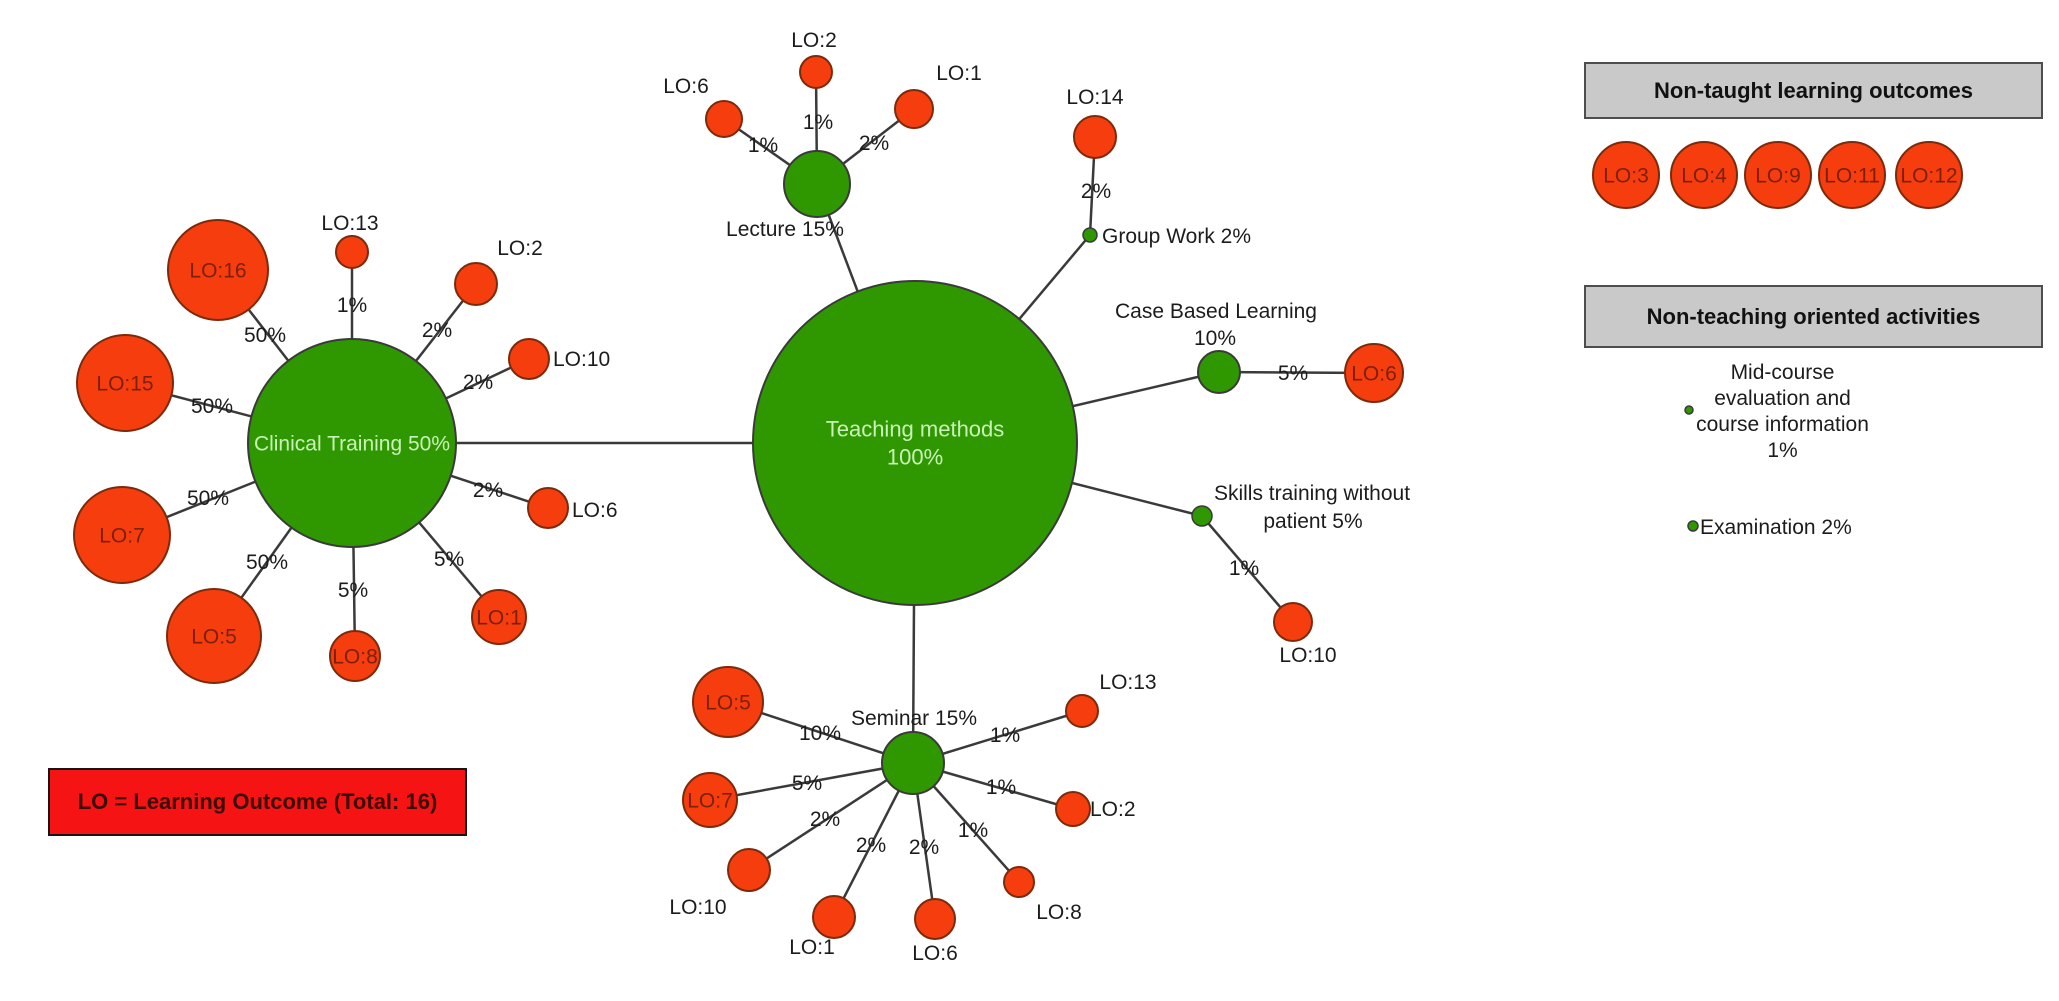 Image resolution: width=2059 pixels, height=1001 pixels. I want to click on node-cl_lo1, so click(499, 617).